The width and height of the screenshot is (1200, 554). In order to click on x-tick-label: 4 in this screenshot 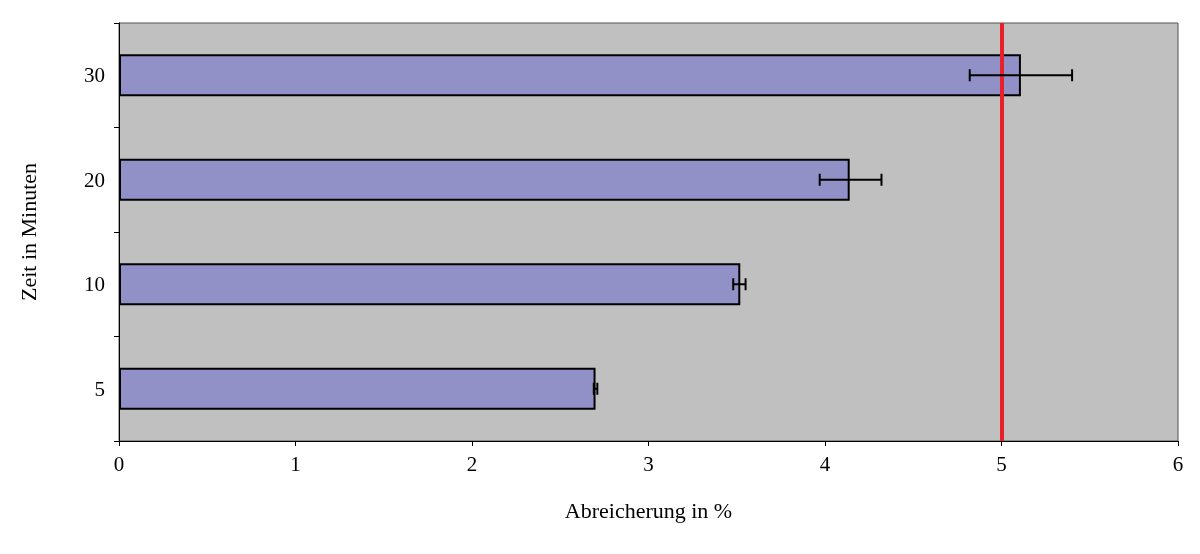, I will do `click(825, 463)`.